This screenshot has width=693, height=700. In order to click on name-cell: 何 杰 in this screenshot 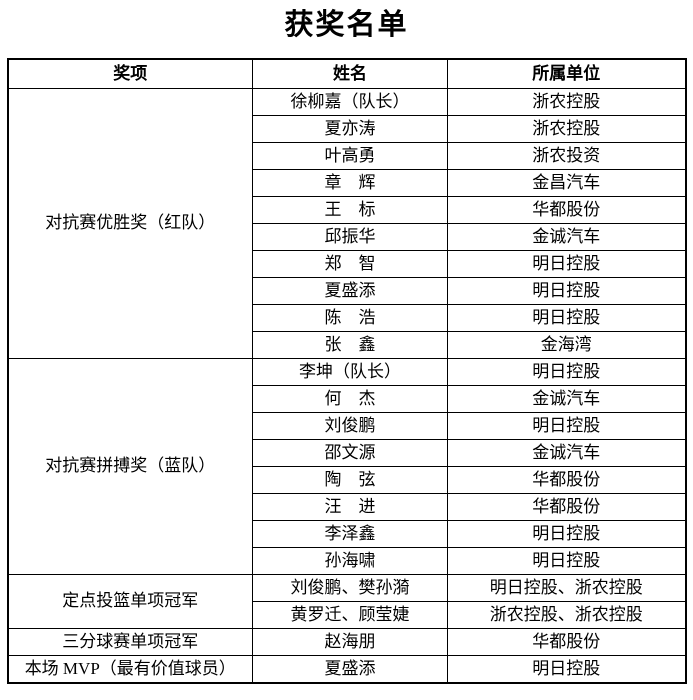, I will do `click(350, 399)`.